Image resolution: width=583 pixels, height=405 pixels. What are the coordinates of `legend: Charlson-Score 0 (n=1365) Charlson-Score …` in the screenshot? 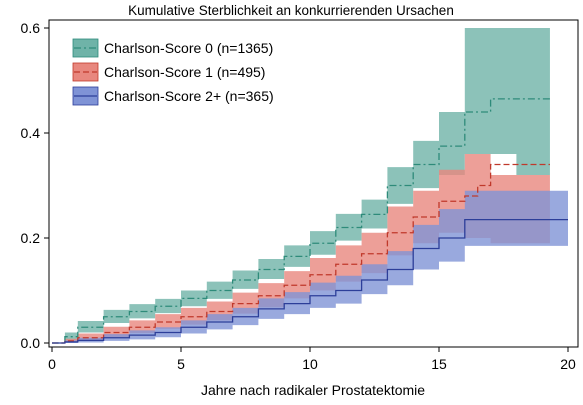 It's located at (173, 72).